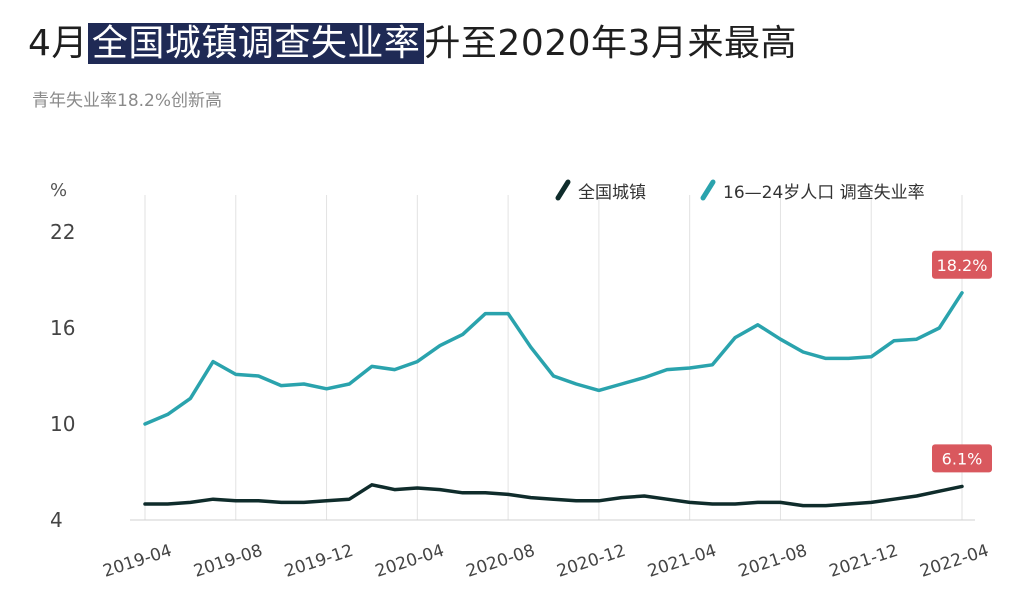 This screenshot has height=592, width=1024. I want to click on chart-subtitle: 青年失业率18.2%创新高, so click(127, 101).